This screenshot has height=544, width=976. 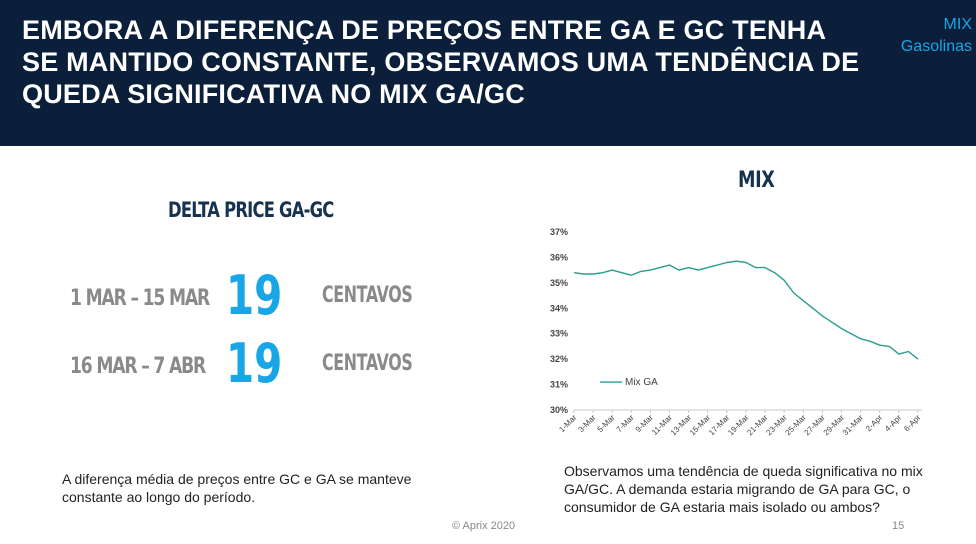 What do you see at coordinates (559, 410) in the screenshot?
I see `y-tick-label: 30%` at bounding box center [559, 410].